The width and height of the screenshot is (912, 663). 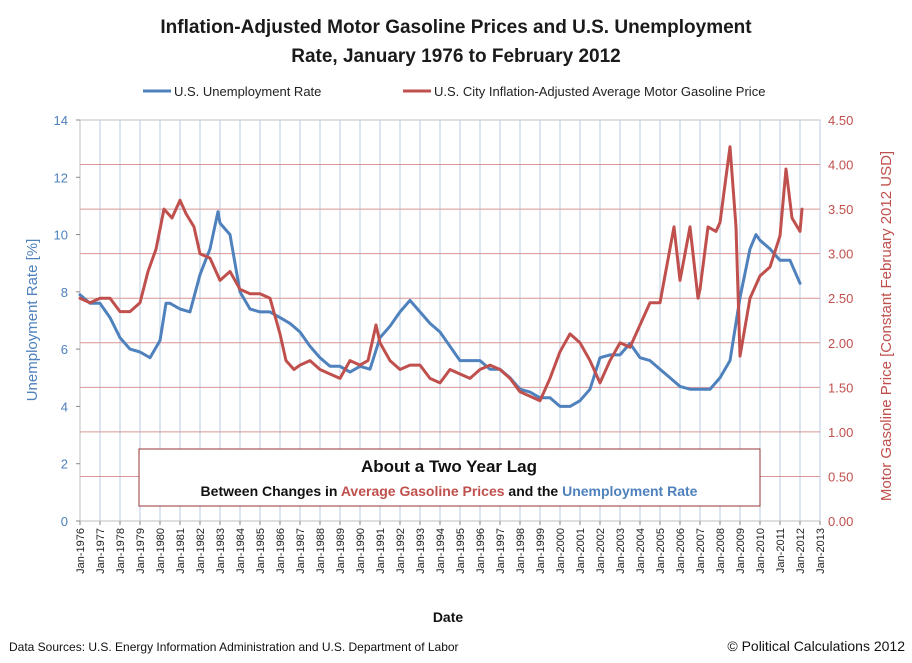 I want to click on y-right-tick-label: 2.00, so click(x=840, y=343).